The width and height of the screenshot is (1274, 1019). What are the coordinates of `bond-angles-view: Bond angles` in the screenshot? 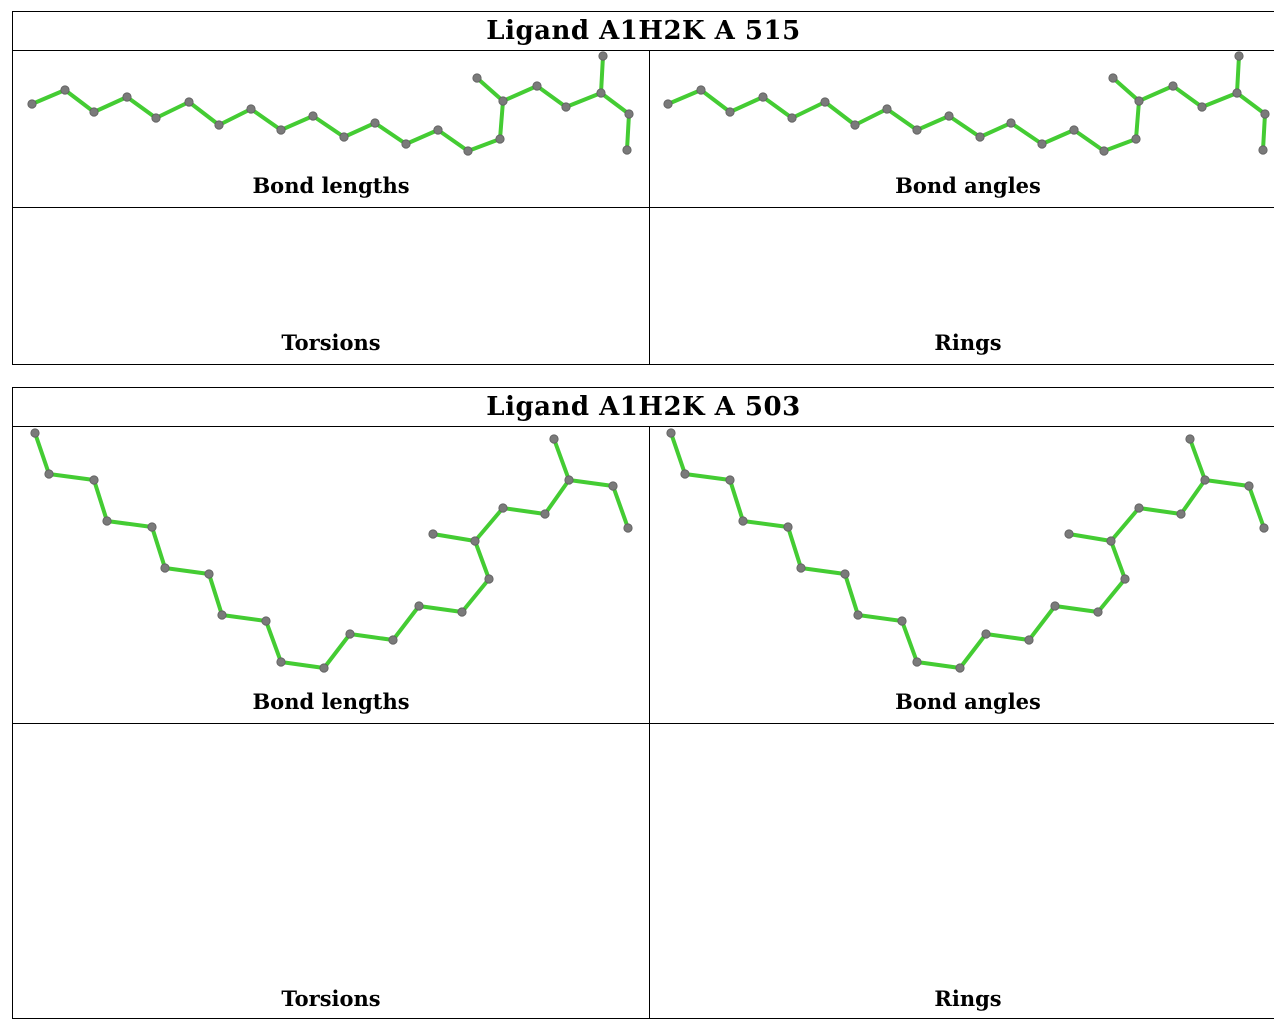 It's located at (962, 575).